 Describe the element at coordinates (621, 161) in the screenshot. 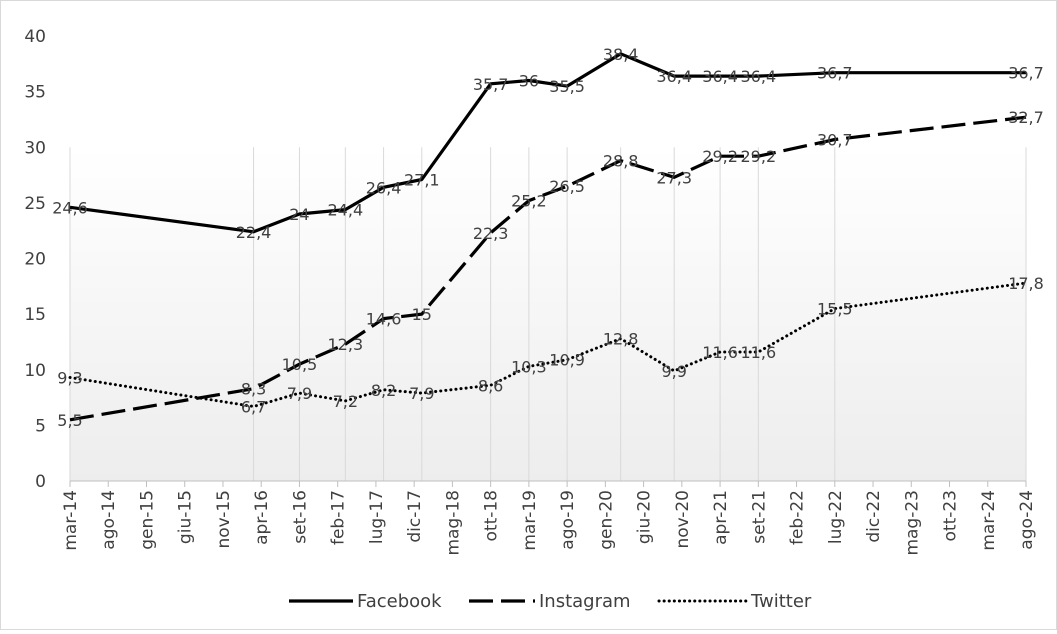

I see `data-label: 28,8` at that location.